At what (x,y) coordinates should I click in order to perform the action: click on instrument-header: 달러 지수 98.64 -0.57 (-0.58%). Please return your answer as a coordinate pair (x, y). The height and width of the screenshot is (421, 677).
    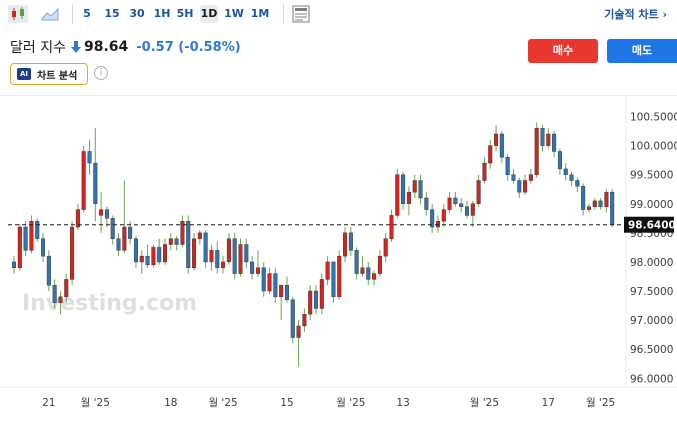
    Looking at the image, I should click on (125, 47).